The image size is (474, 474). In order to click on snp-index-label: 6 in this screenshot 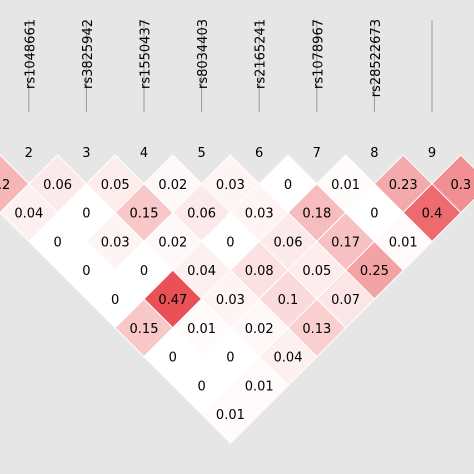, I will do `click(259, 153)`.